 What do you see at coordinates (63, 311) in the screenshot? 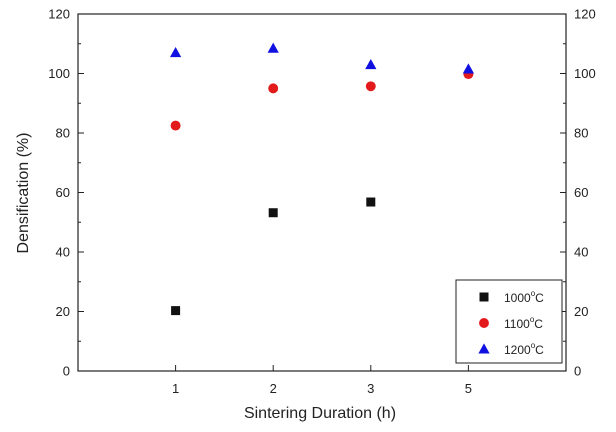
I see `y-tick-label-left: 20` at bounding box center [63, 311].